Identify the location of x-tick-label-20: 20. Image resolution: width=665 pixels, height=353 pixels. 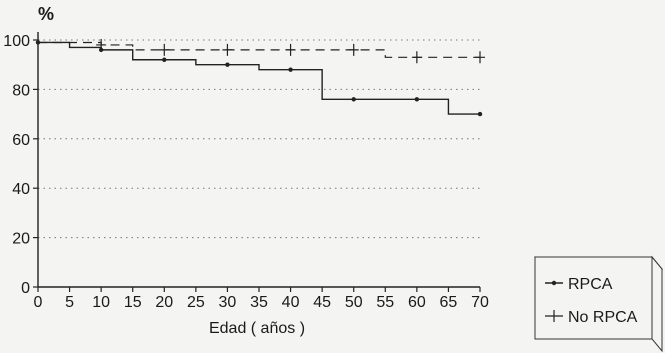
(164, 302).